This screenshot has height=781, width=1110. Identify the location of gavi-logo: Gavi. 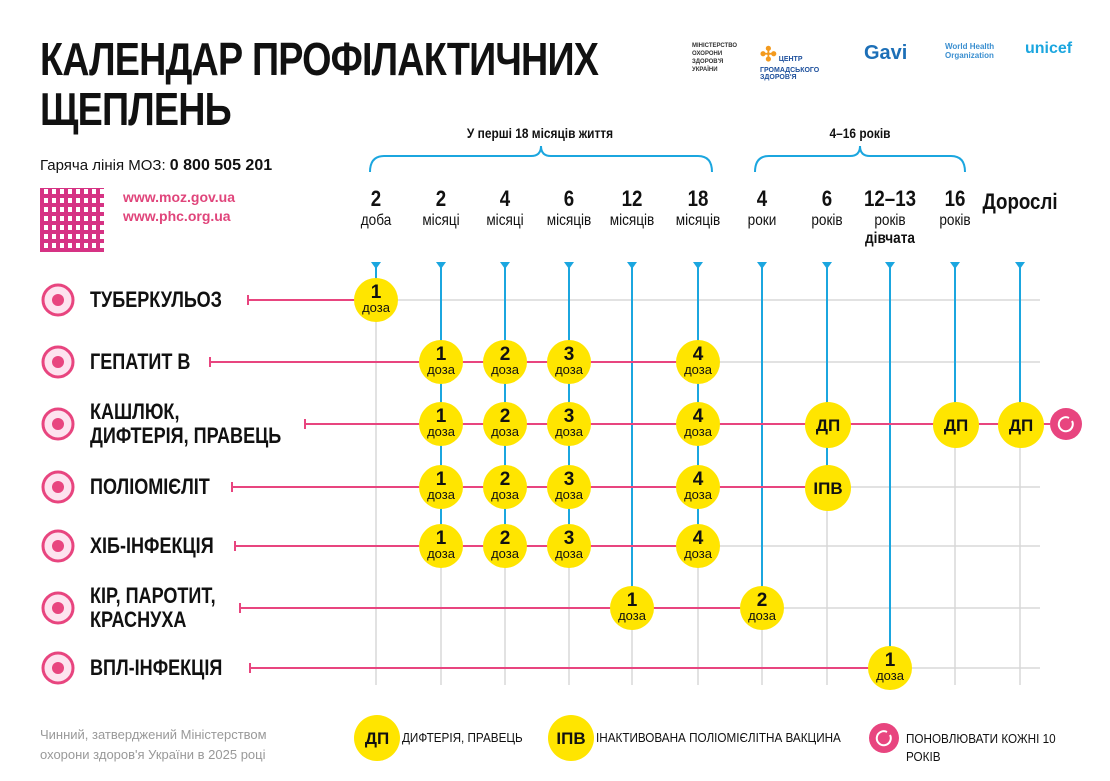
(886, 53).